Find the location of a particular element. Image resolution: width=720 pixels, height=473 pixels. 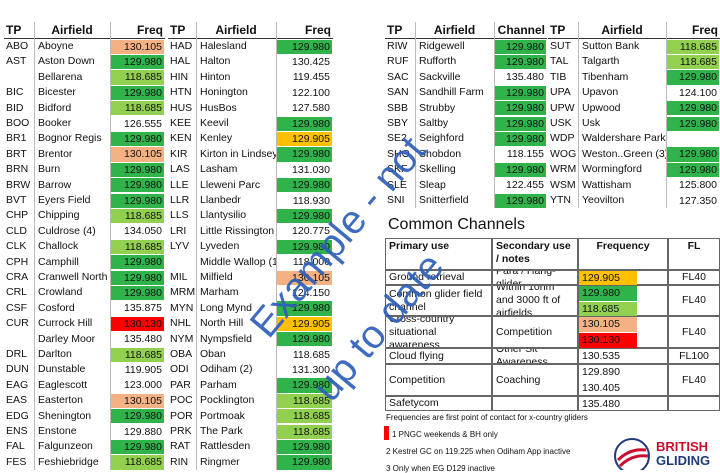

airfield: The Park is located at coordinates (221, 431).